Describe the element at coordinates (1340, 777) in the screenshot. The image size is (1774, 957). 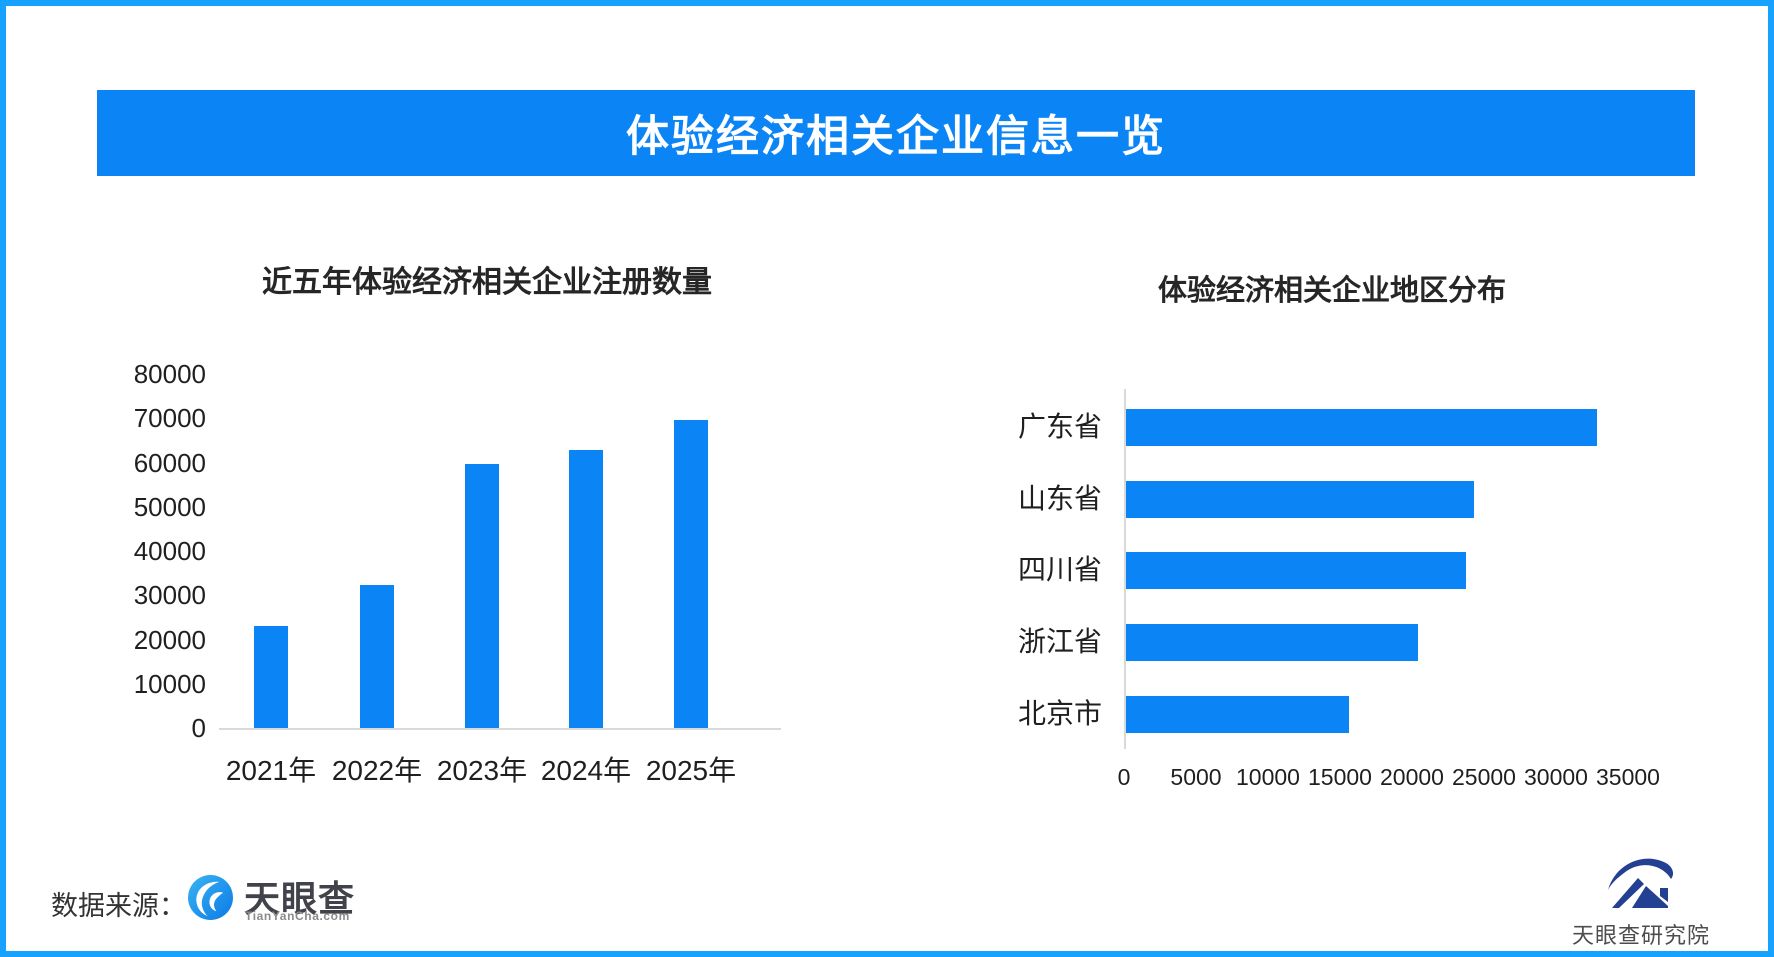
I see `right-chart-xtick: 15000` at that location.